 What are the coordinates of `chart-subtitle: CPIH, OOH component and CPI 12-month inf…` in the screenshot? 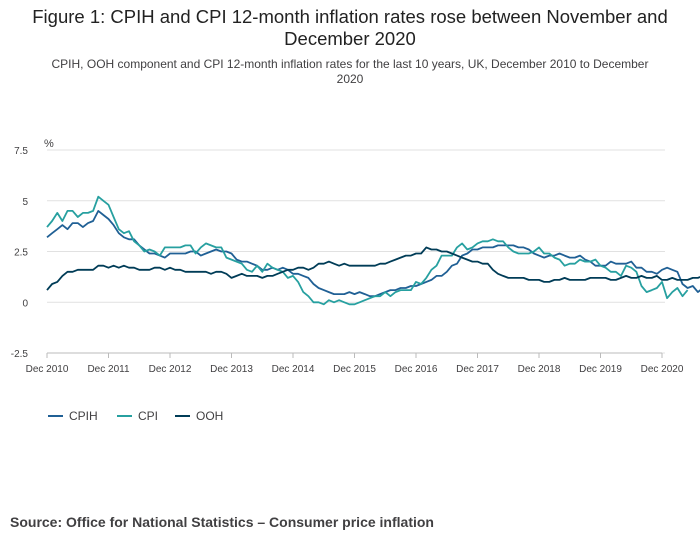 It's located at (350, 71).